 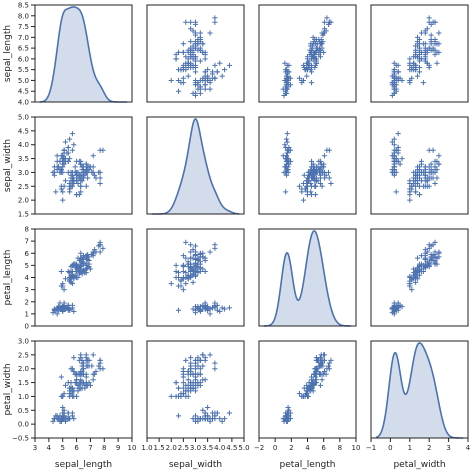 I want to click on x-tick-label: 5.0, so click(x=243, y=448).